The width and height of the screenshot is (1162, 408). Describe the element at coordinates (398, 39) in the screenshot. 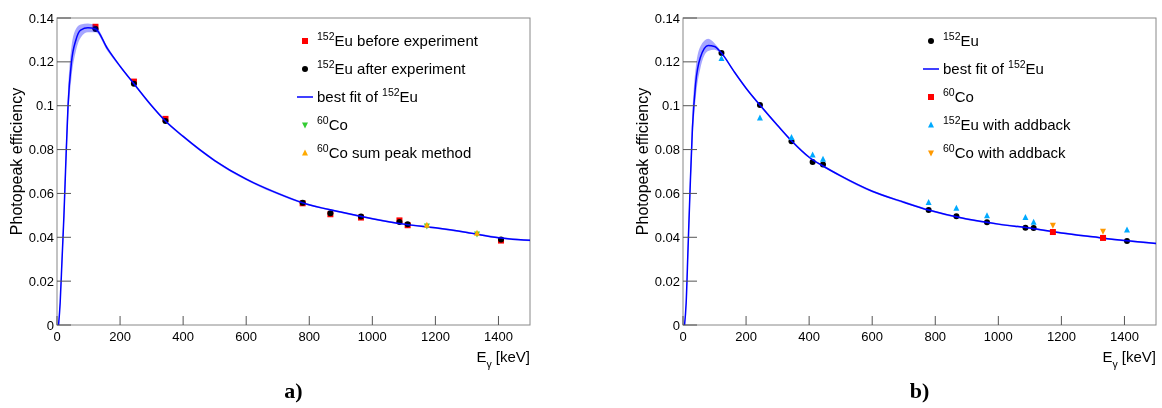

I see `legend-label: $^{152}$Eu before experiment` at that location.